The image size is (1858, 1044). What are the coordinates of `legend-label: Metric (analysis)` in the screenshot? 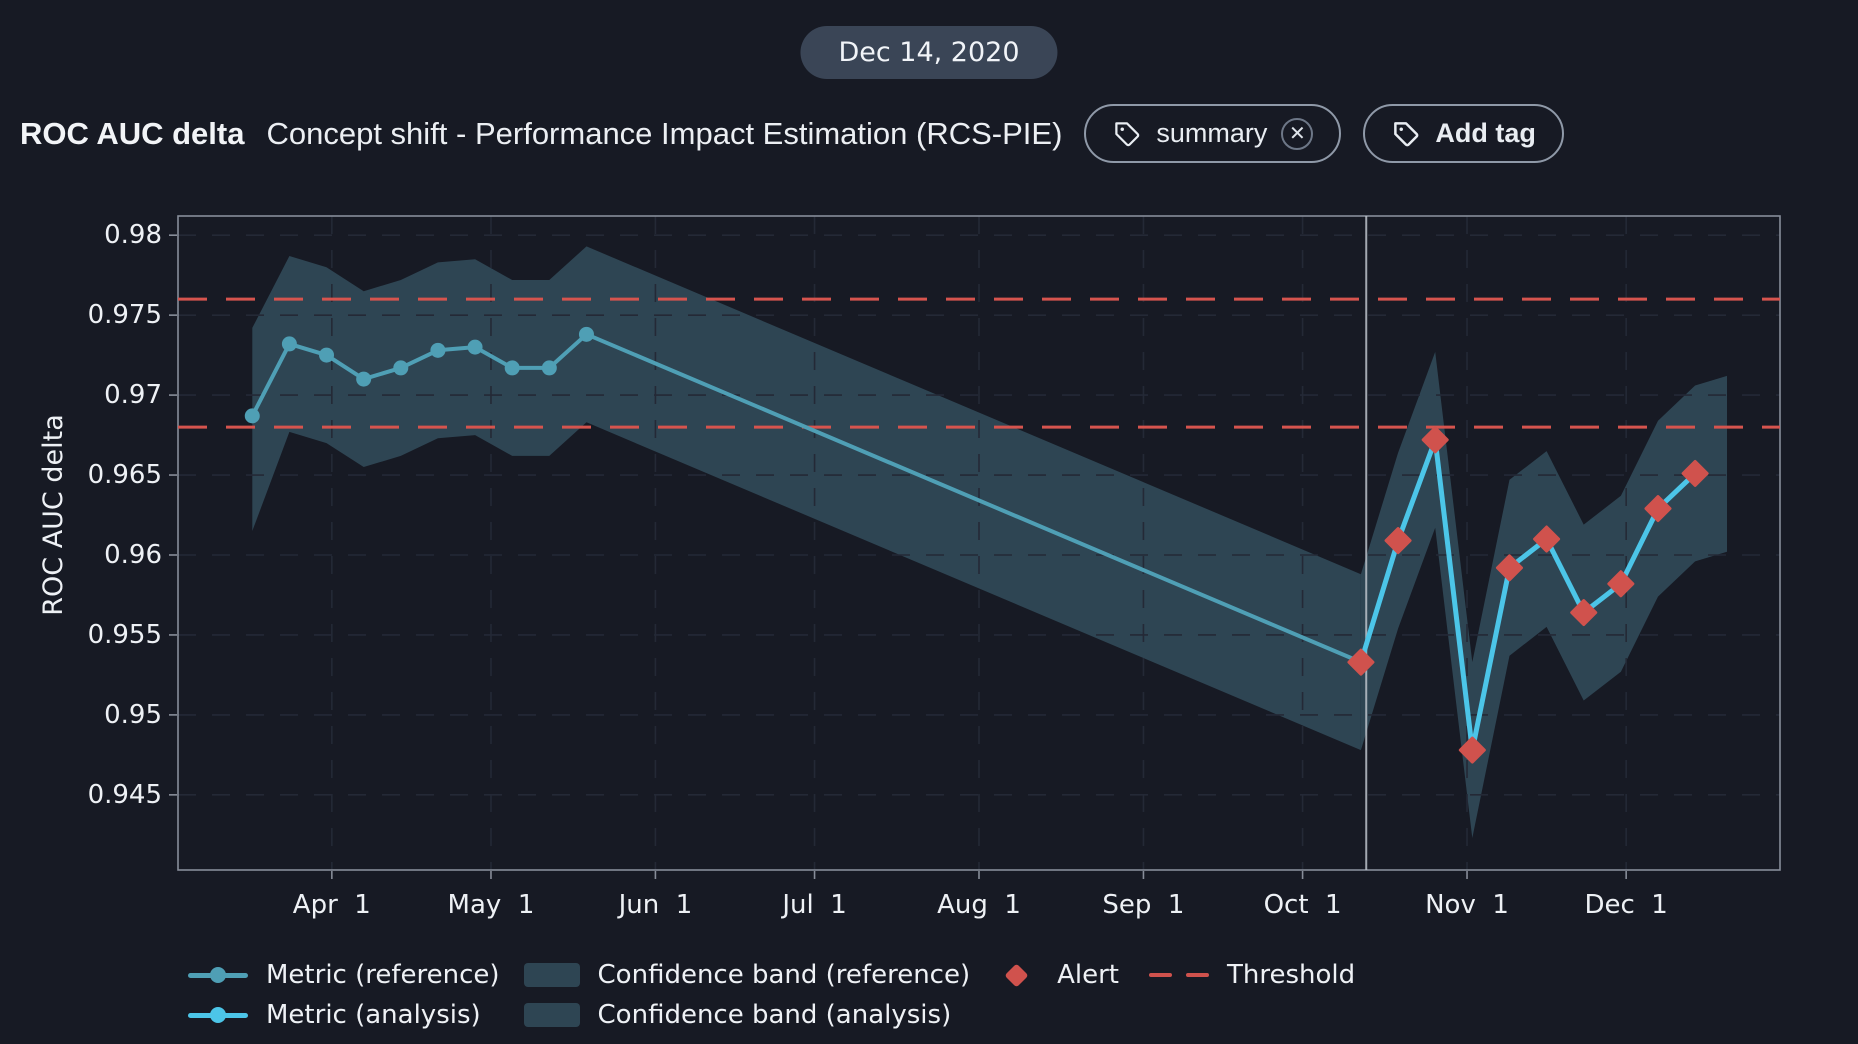 It's located at (373, 1015).